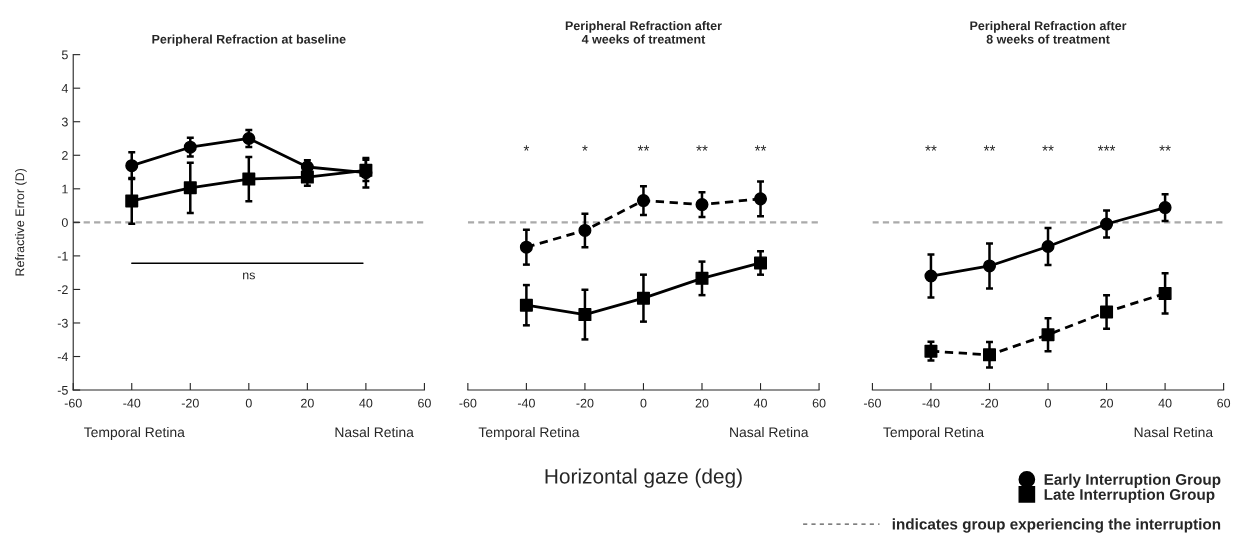 The image size is (1241, 541). What do you see at coordinates (62, 323) in the screenshot?
I see `y-tick-label: -3` at bounding box center [62, 323].